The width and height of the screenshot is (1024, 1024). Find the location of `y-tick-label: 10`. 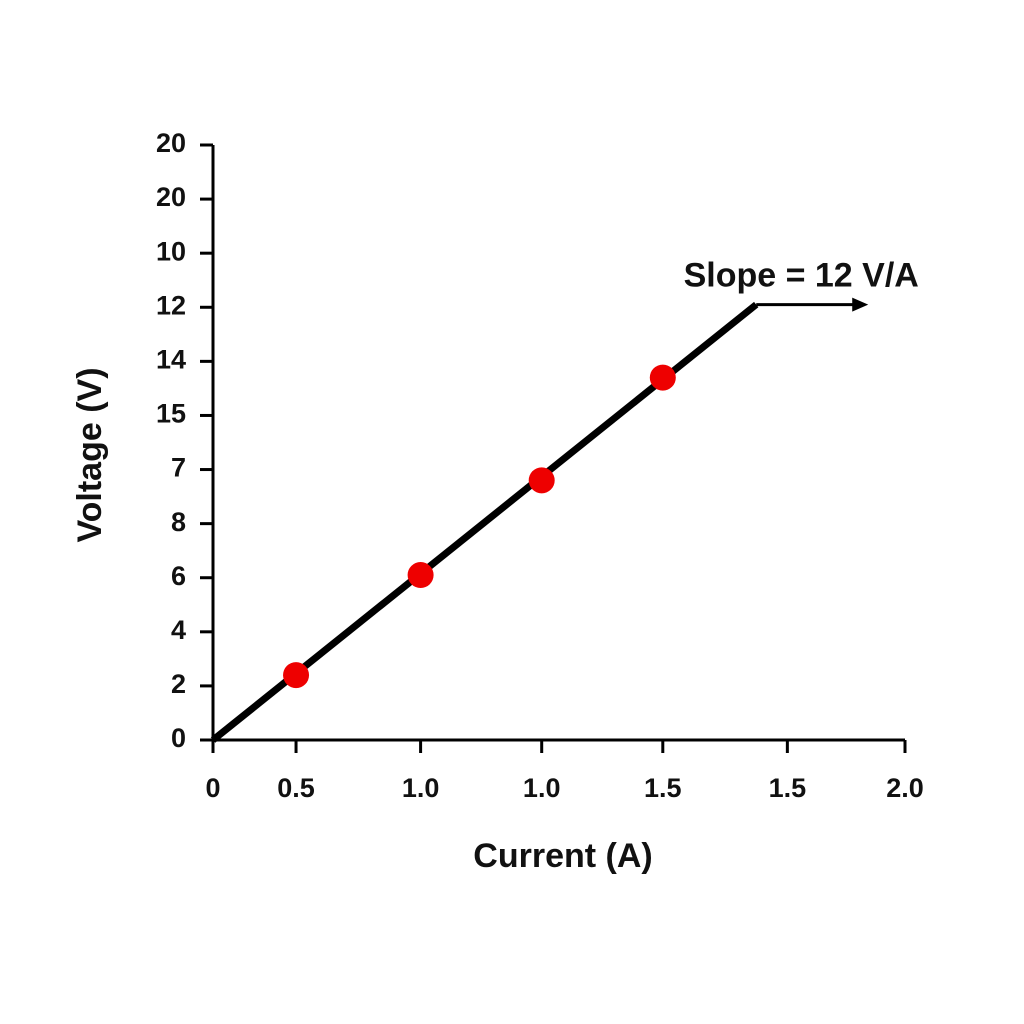

y-tick-label: 10 is located at coordinates (171, 251).